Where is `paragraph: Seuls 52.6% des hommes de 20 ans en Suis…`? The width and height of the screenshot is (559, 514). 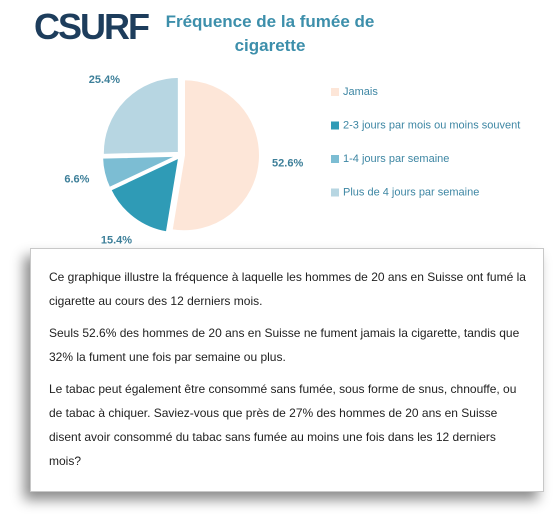
paragraph: Seuls 52.6% des hommes de 20 ans en Suis… is located at coordinates (284, 345).